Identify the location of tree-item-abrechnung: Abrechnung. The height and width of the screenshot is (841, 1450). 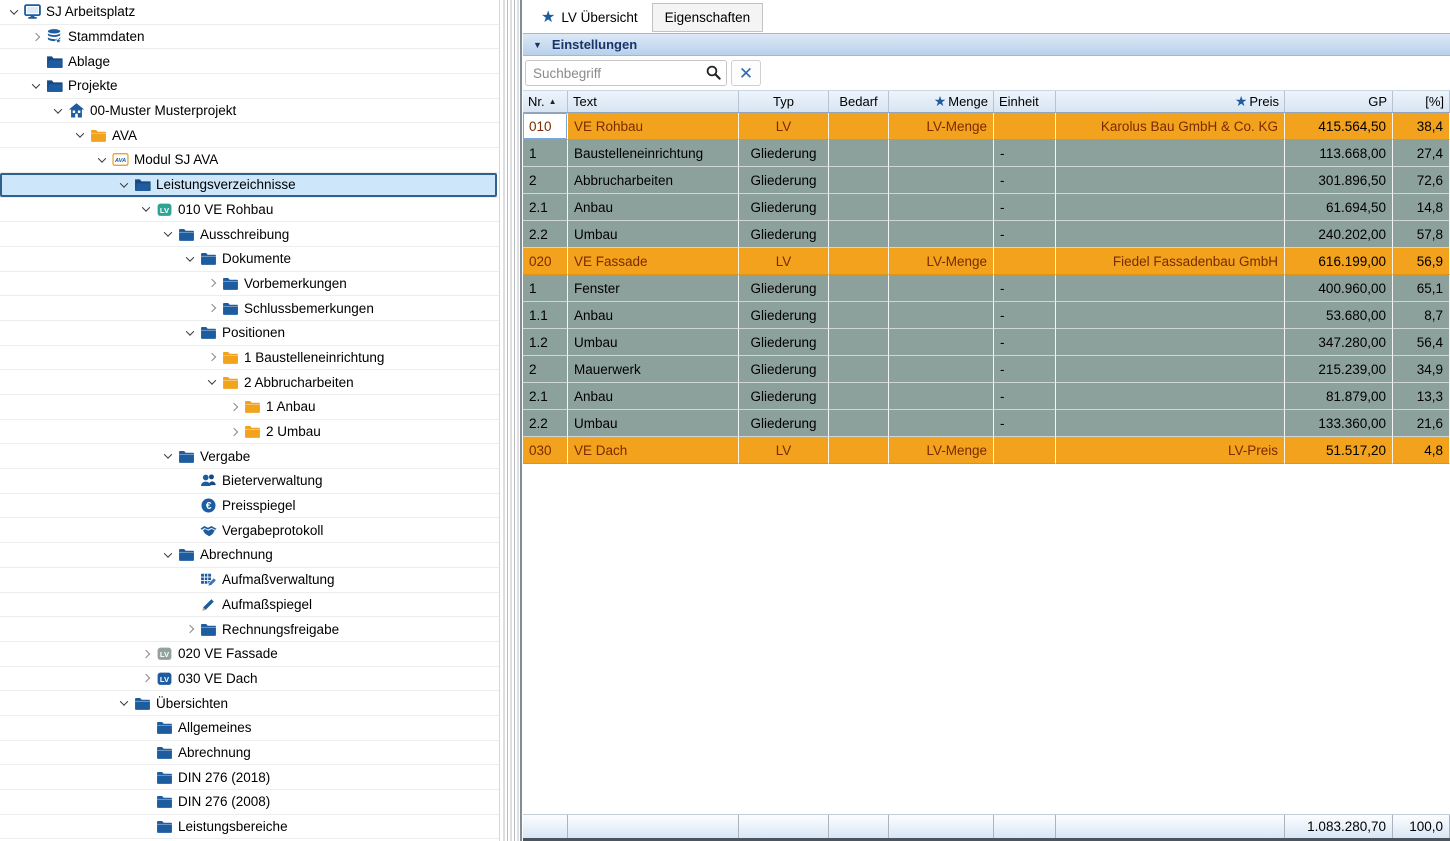
(249, 555).